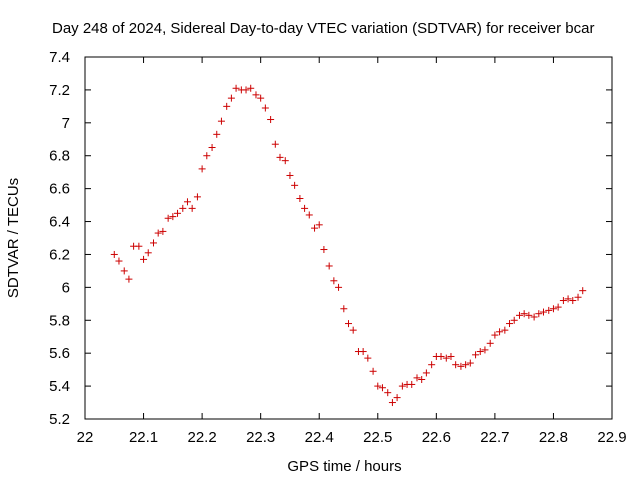 This screenshot has width=640, height=480. I want to click on y-tick-label: 6, so click(66, 287).